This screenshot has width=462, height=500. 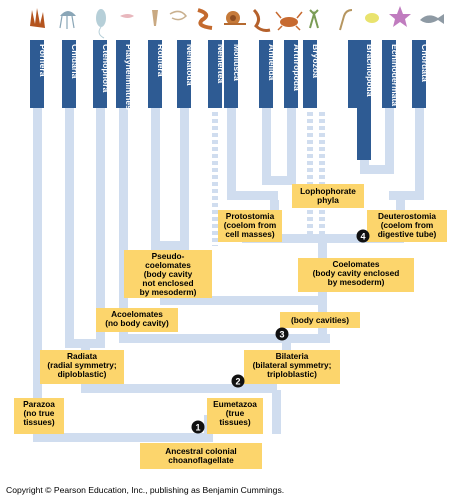 I want to click on snail-icon, so click(x=235, y=18).